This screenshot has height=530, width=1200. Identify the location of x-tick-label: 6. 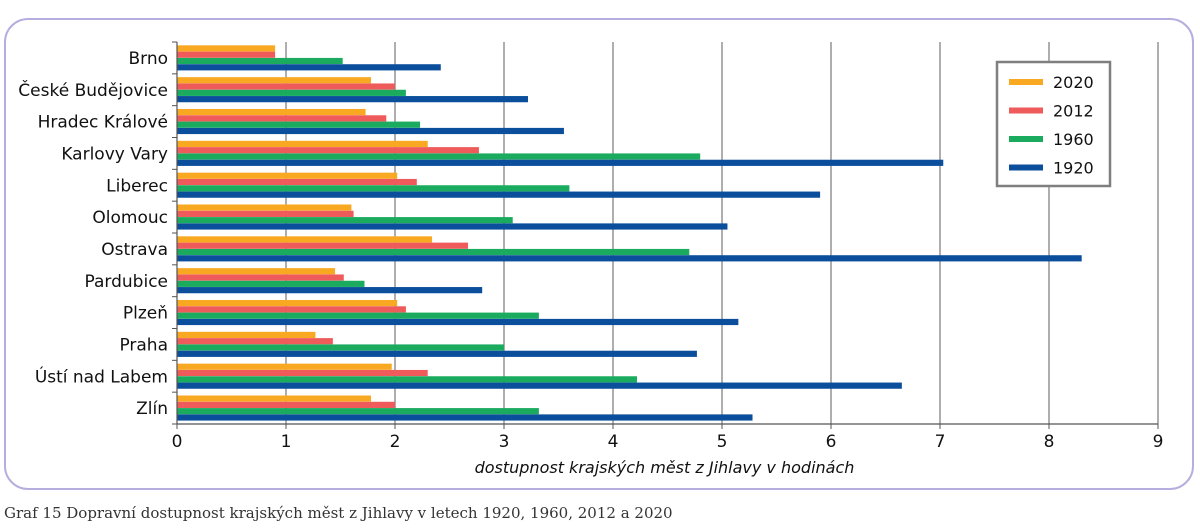
(831, 442).